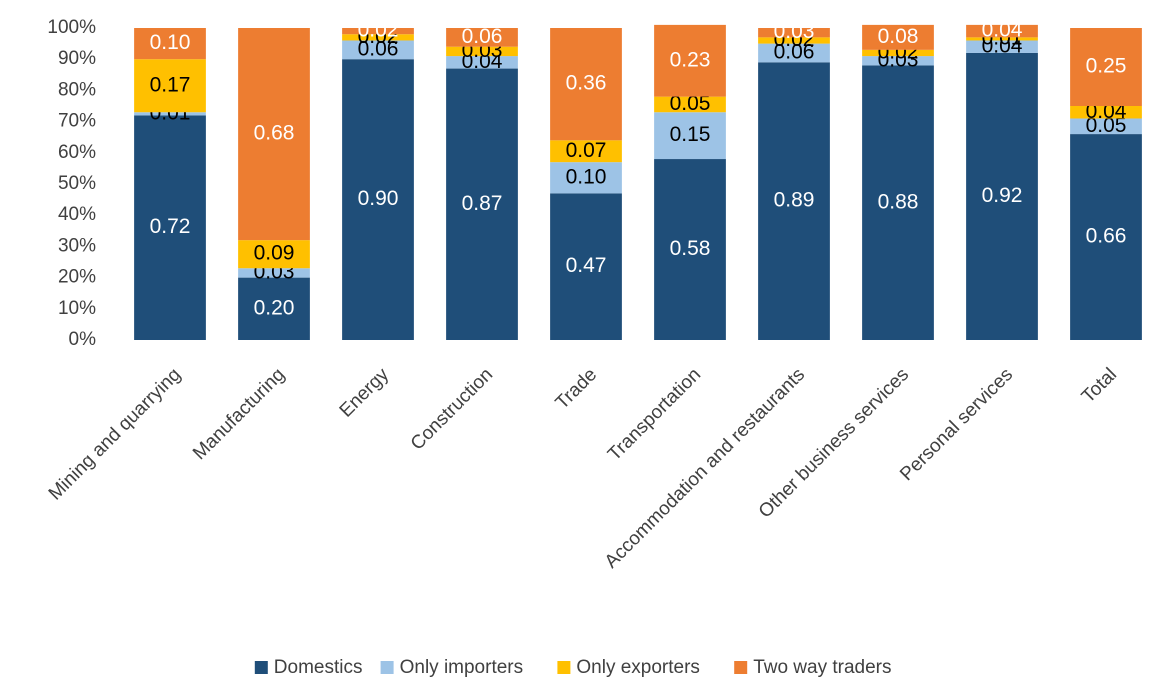 The image size is (1176, 681). I want to click on value-label: 0.08, so click(898, 36).